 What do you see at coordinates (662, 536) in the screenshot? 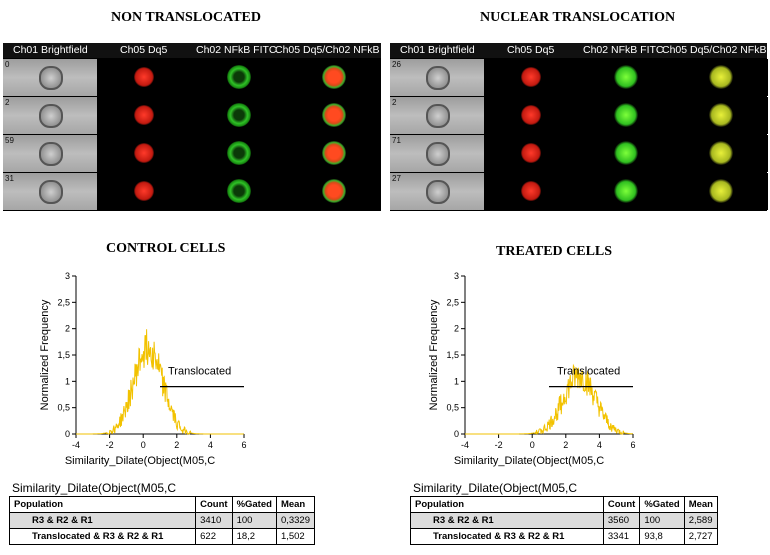
I see `cell-gated: 93,8` at bounding box center [662, 536].